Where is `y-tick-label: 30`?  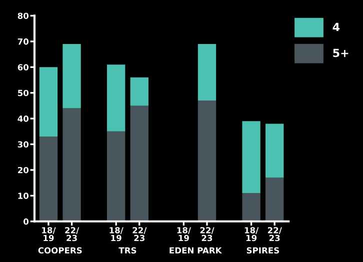
y-tick-label: 30 is located at coordinates (23, 144).